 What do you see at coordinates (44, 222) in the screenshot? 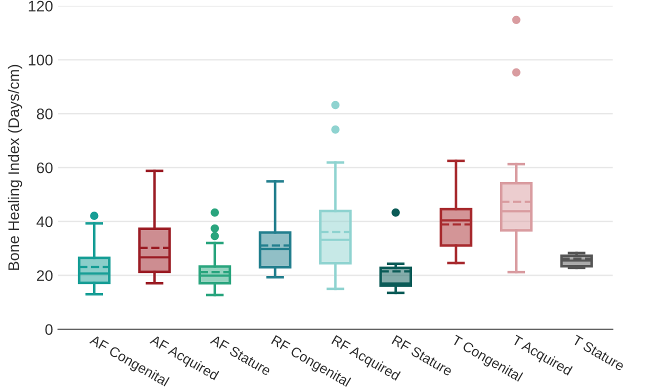
I see `y-tick-label: 40` at bounding box center [44, 222].